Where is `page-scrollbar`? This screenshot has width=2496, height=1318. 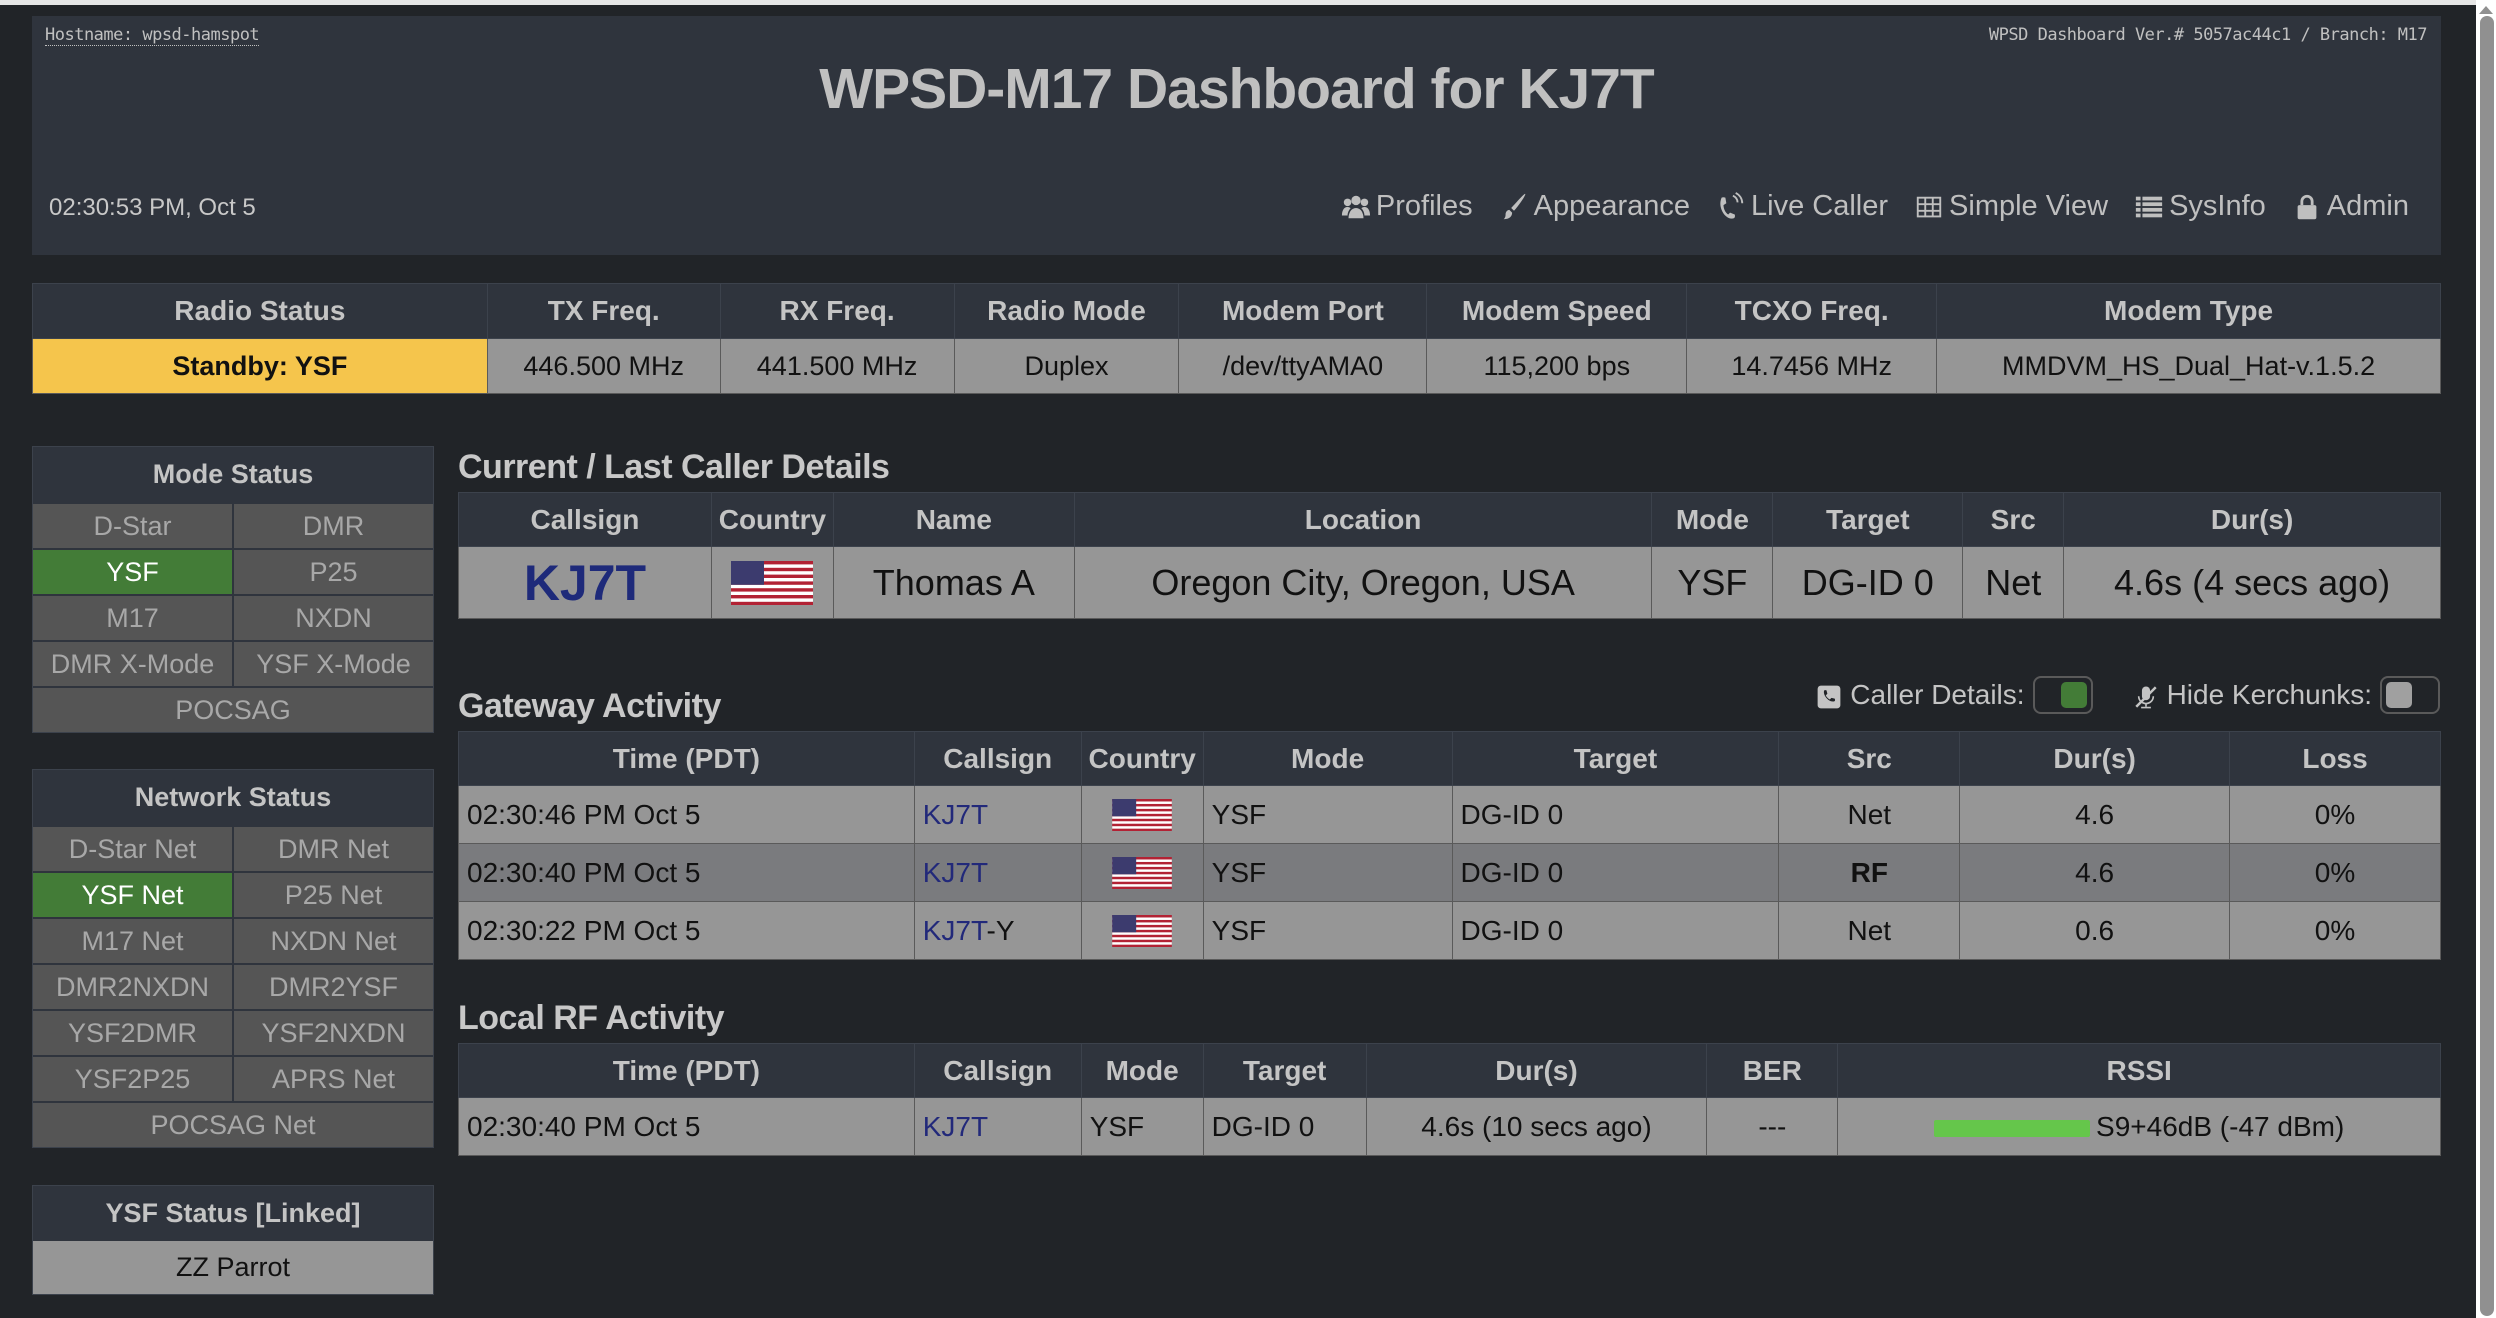 page-scrollbar is located at coordinates (2486, 659).